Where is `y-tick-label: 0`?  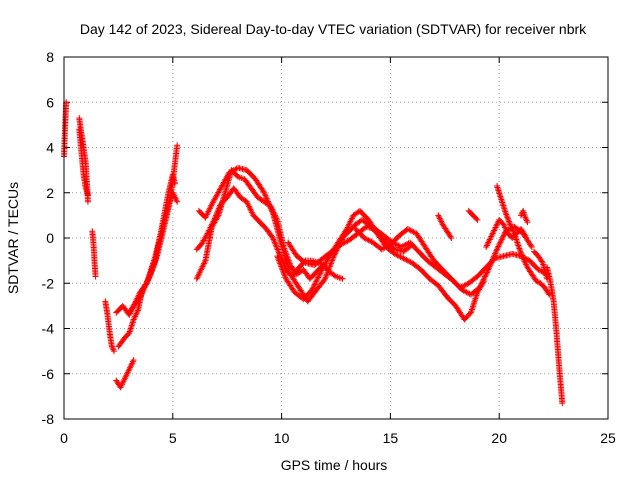 y-tick-label: 0 is located at coordinates (50, 238).